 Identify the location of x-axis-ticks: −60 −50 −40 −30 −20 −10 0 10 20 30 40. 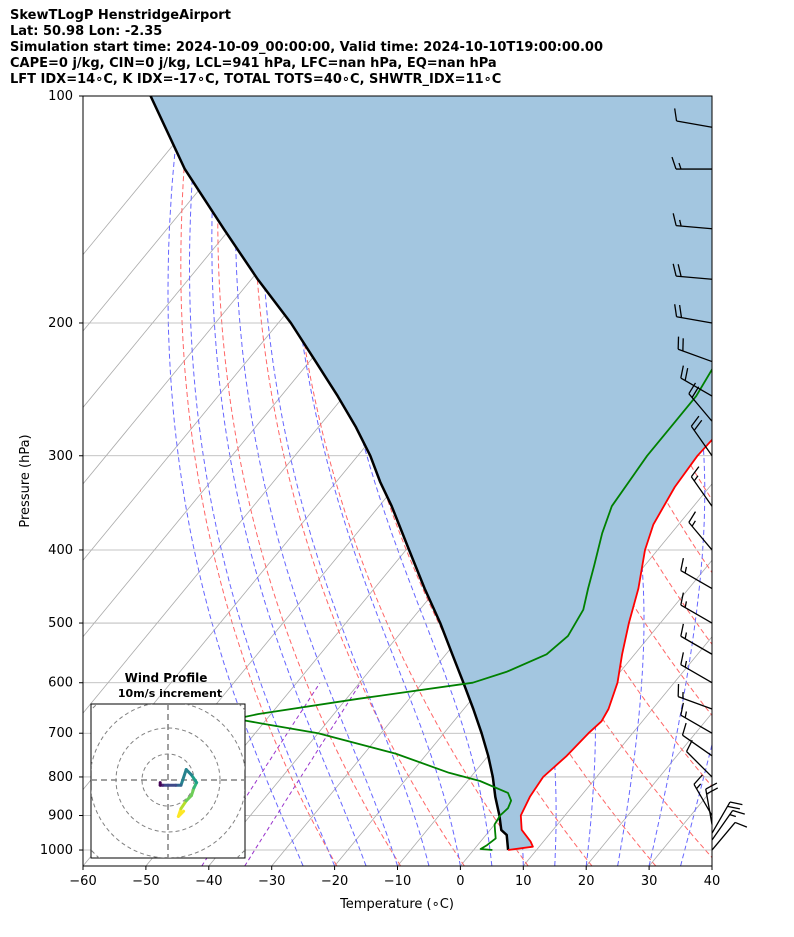
(394, 877).